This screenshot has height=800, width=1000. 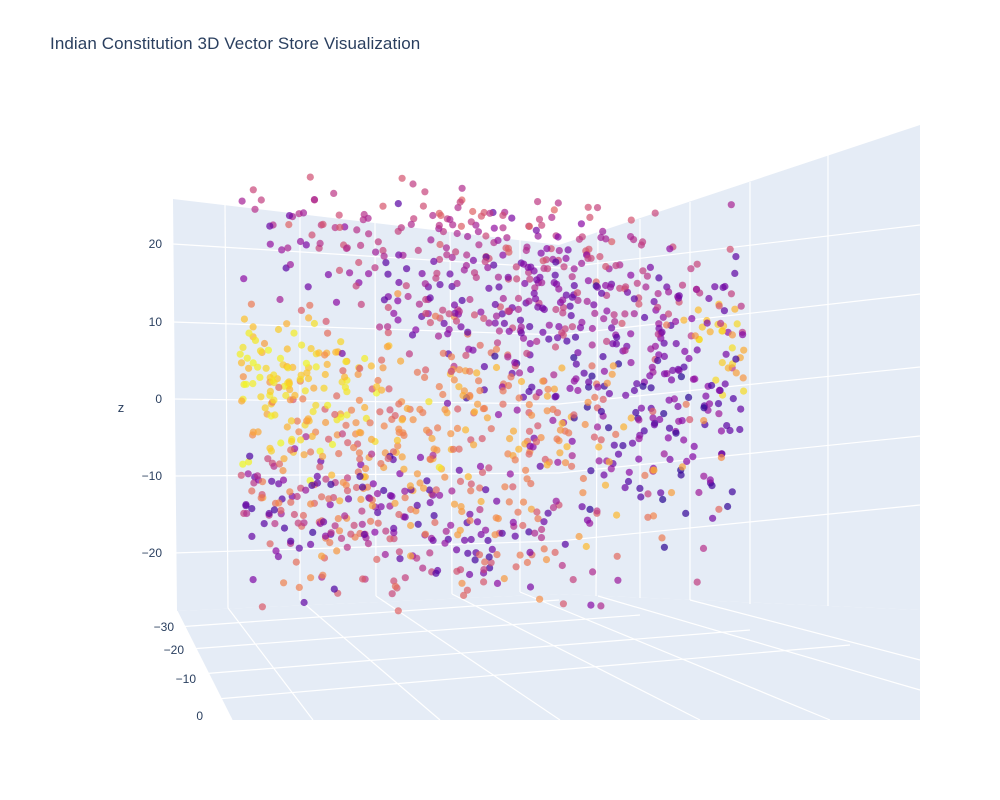 What do you see at coordinates (174, 650) in the screenshot?
I see `y-tick-label: −20` at bounding box center [174, 650].